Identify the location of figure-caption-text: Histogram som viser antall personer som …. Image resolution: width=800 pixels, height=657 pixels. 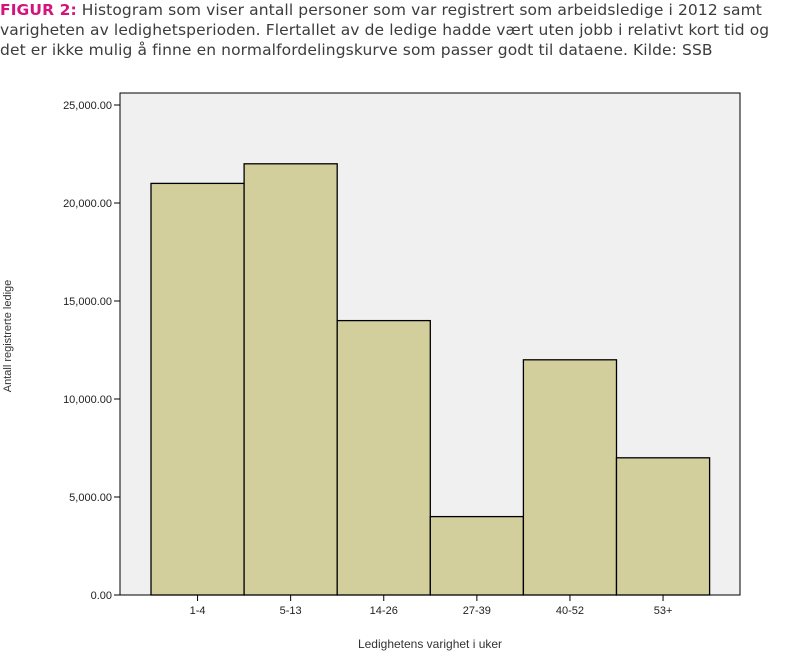
(385, 30).